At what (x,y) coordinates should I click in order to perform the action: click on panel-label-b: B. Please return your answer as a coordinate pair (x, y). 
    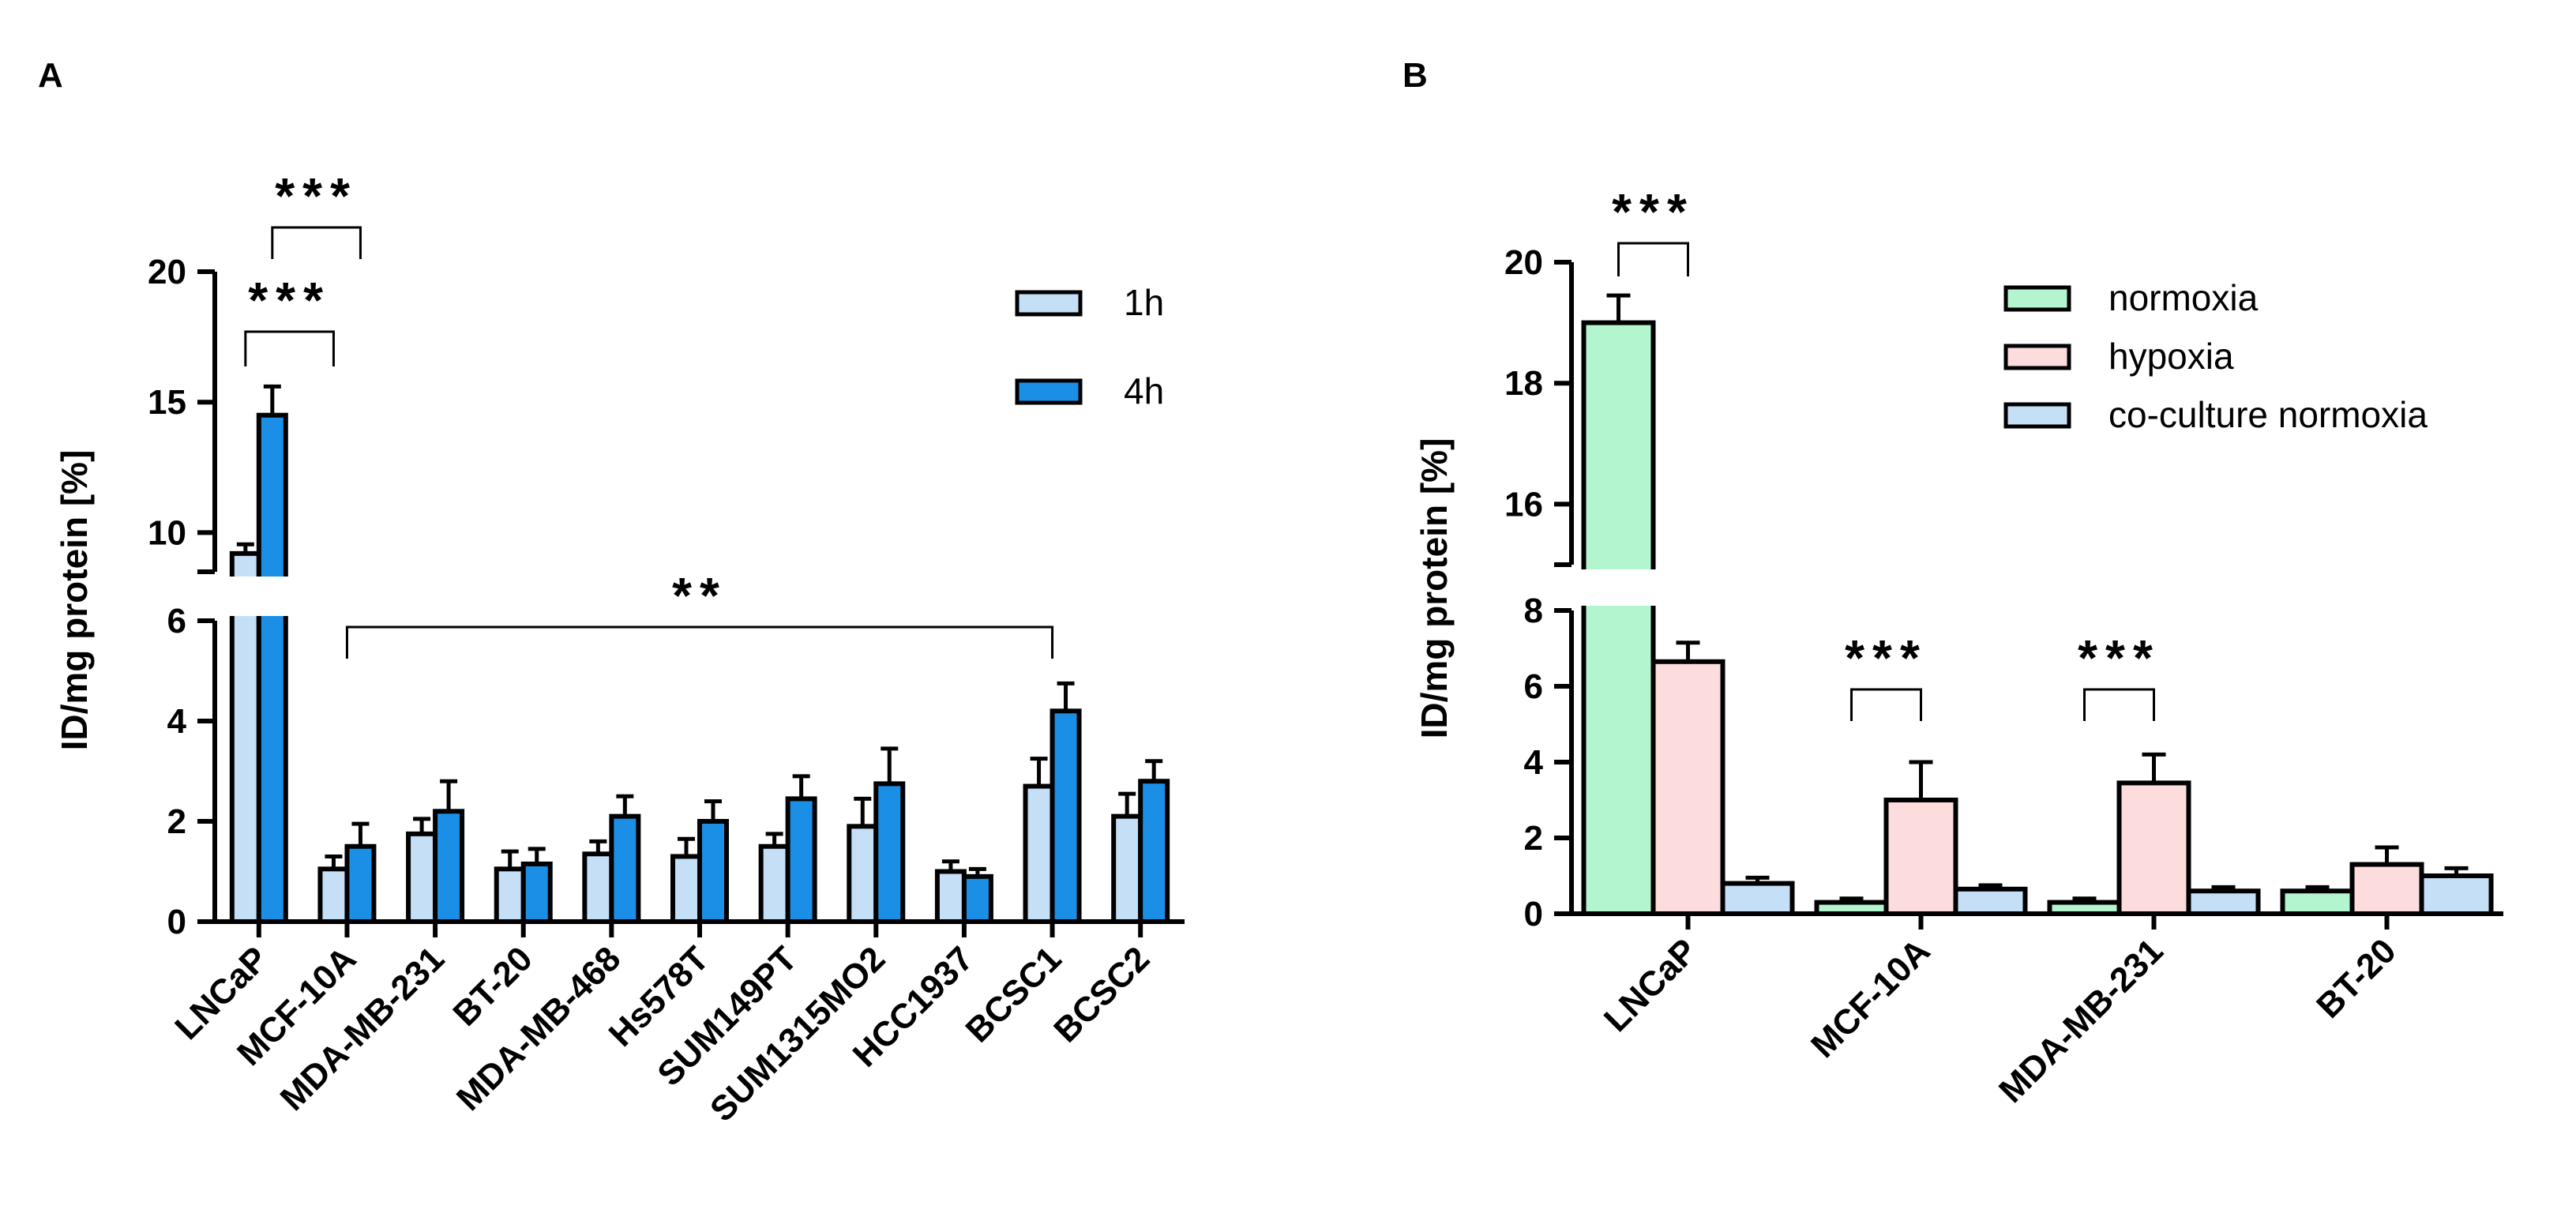
    Looking at the image, I should click on (1415, 75).